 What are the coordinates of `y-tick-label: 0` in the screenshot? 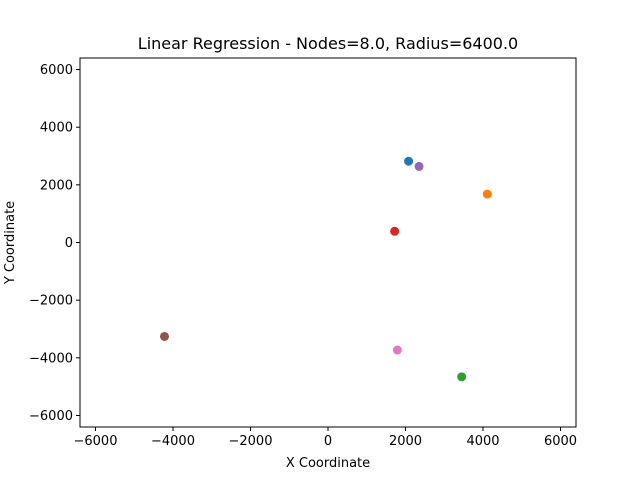 It's located at (69, 243).